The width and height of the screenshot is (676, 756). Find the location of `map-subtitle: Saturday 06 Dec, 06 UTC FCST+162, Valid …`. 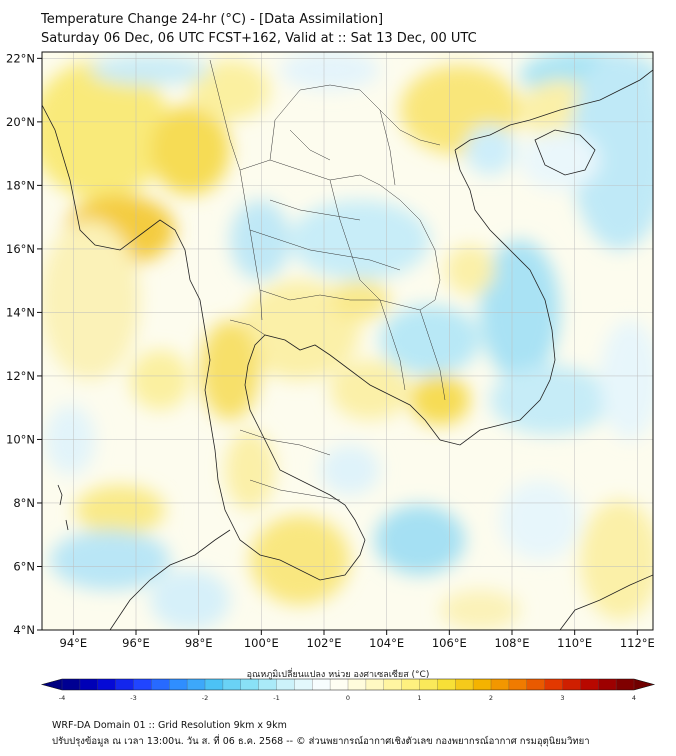

map-subtitle: Saturday 06 Dec, 06 UTC FCST+162, Valid … is located at coordinates (259, 38).